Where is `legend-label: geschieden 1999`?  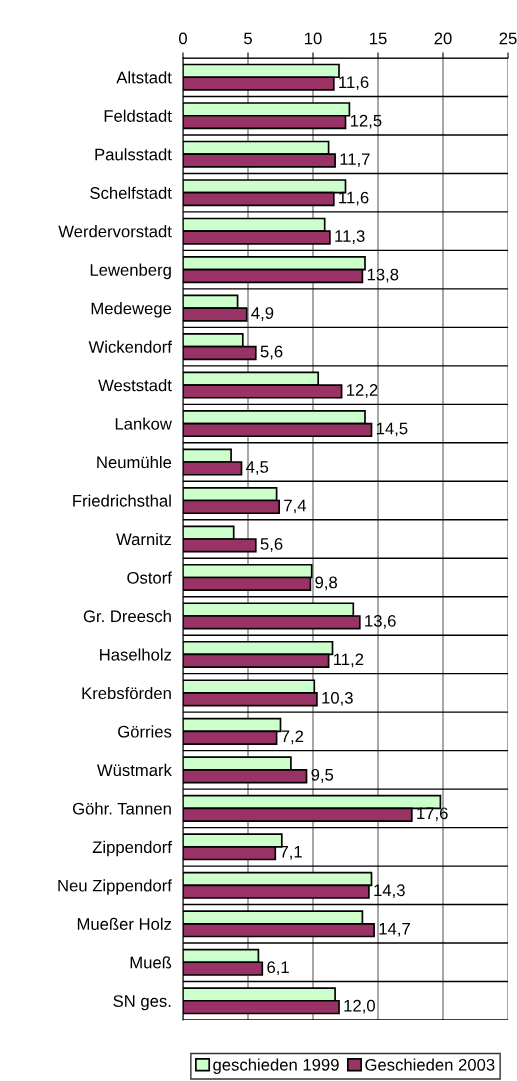 legend-label: geschieden 1999 is located at coordinates (276, 1066).